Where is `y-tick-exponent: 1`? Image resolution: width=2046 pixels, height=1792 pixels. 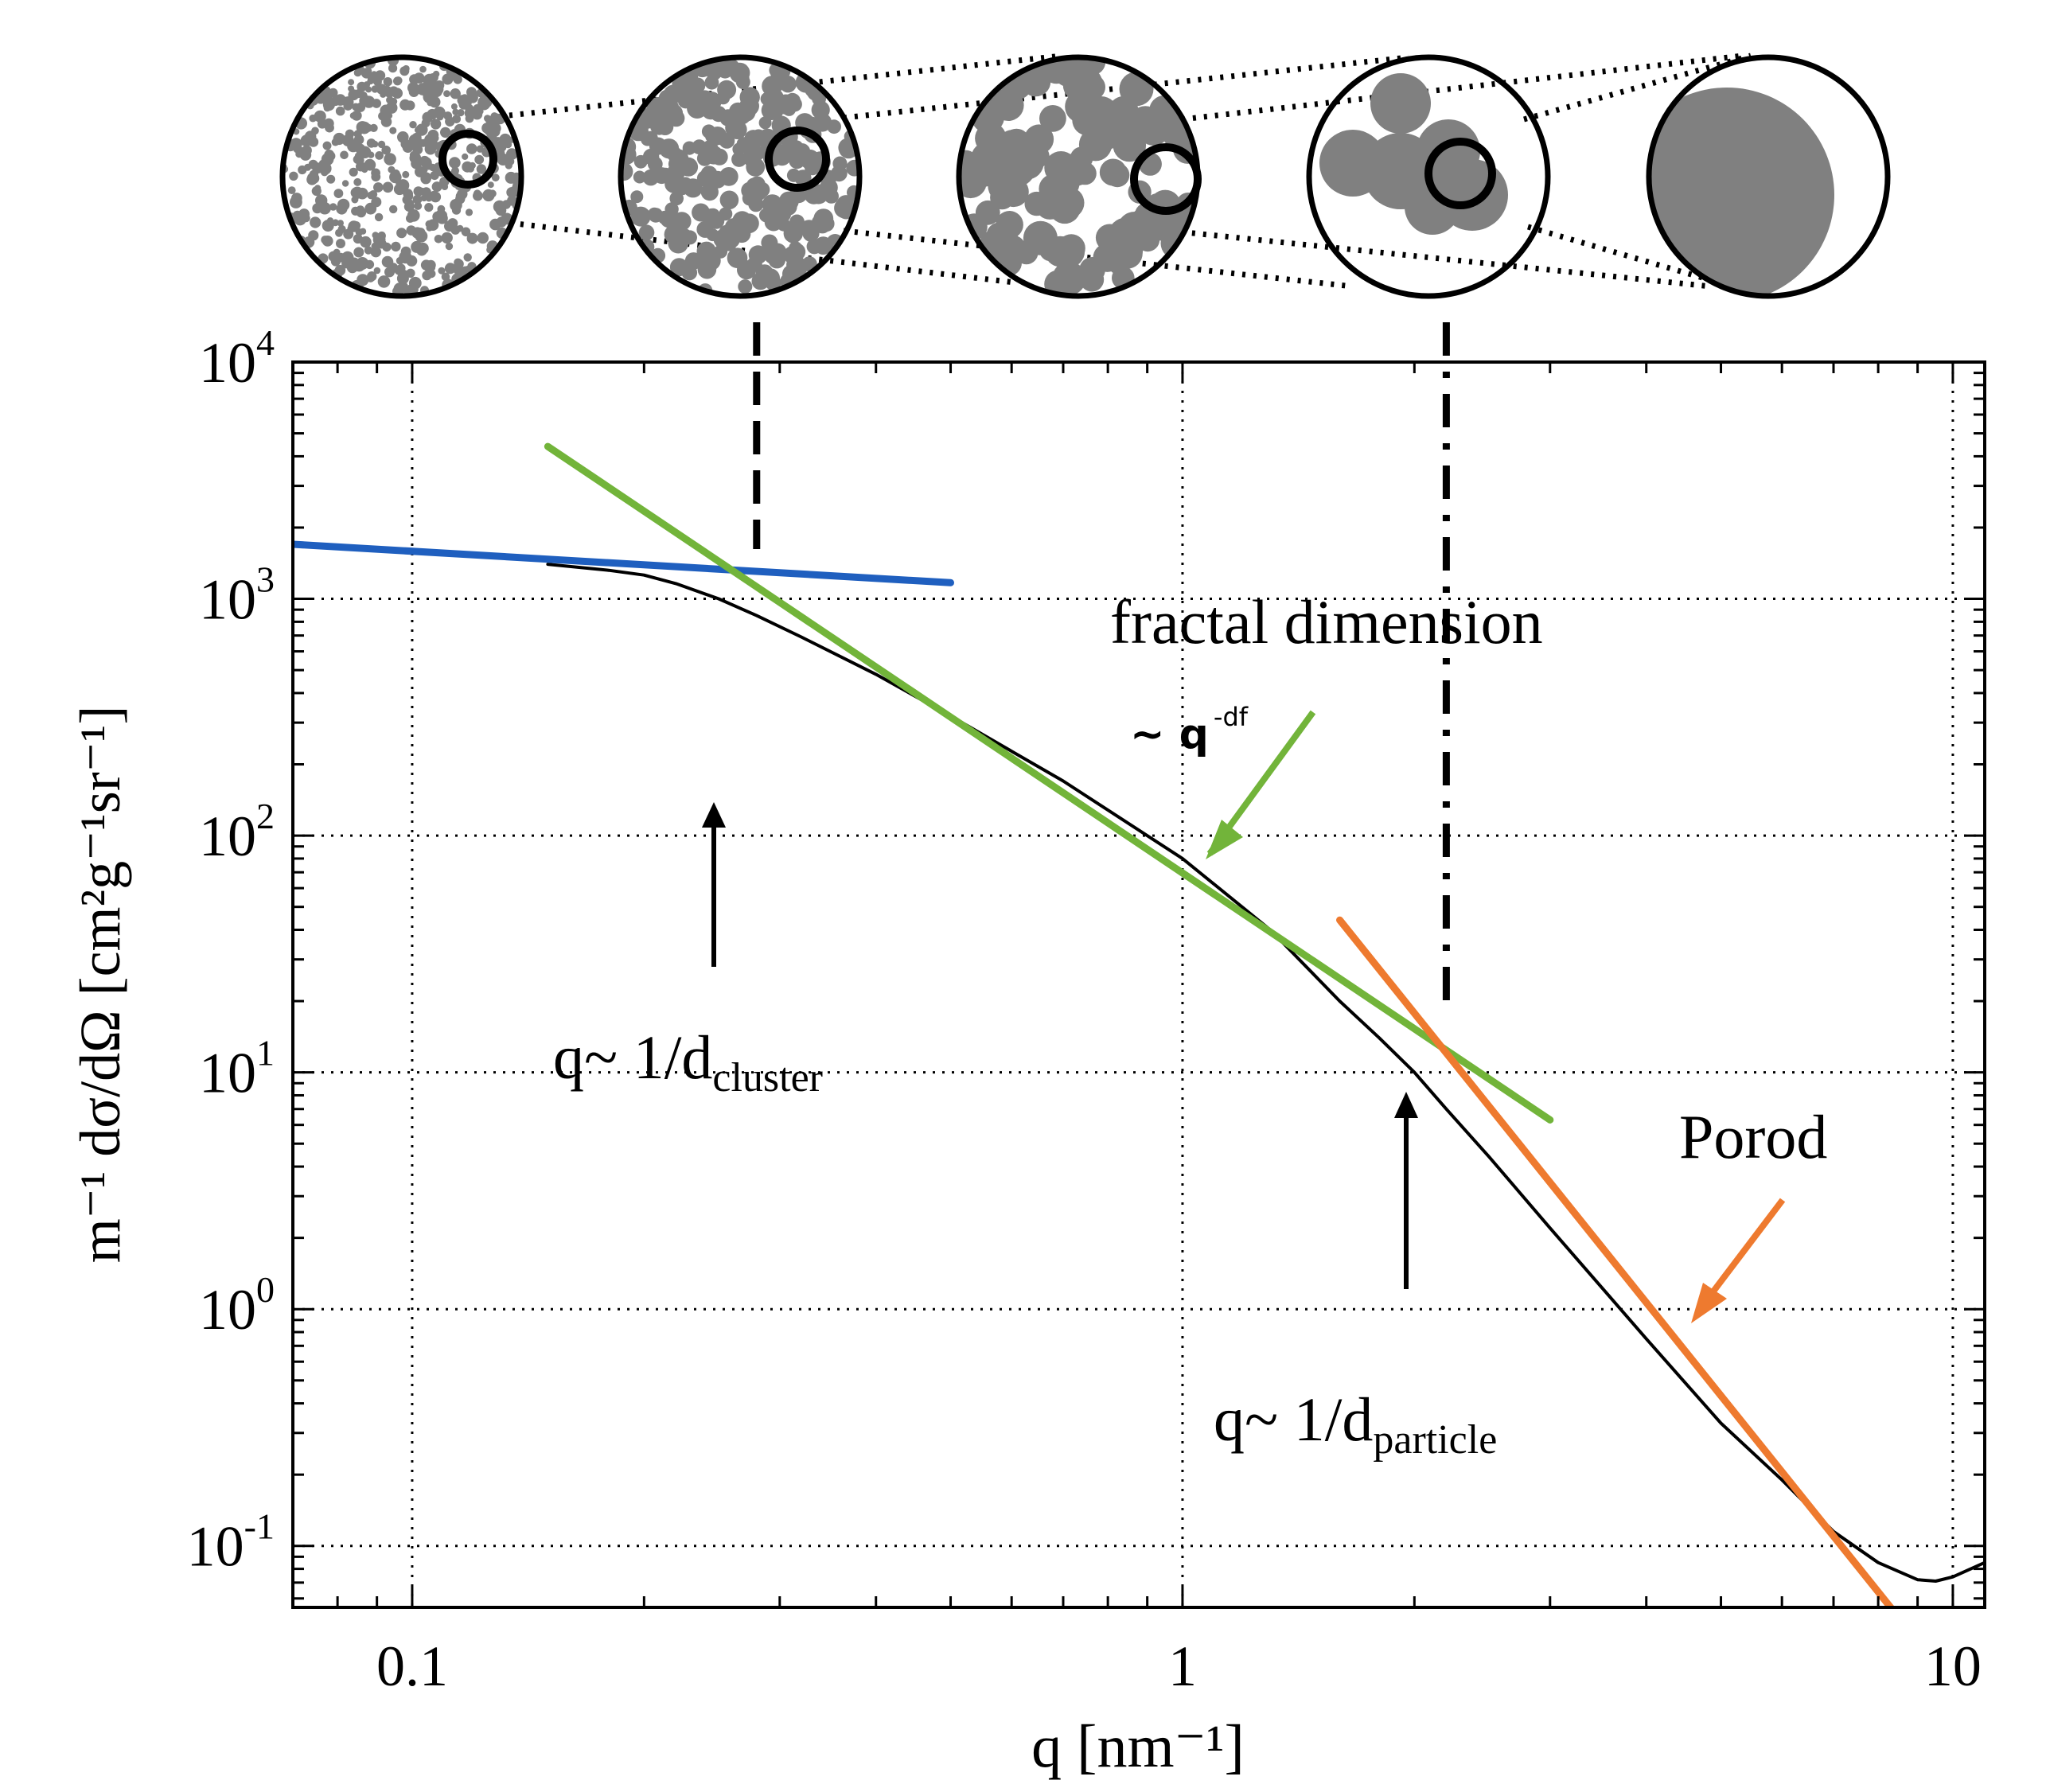 y-tick-exponent: 1 is located at coordinates (265, 1053).